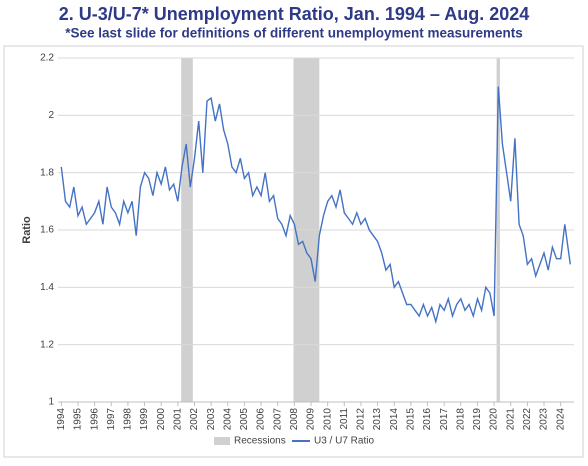  I want to click on x-tick-label: 2003, so click(211, 419).